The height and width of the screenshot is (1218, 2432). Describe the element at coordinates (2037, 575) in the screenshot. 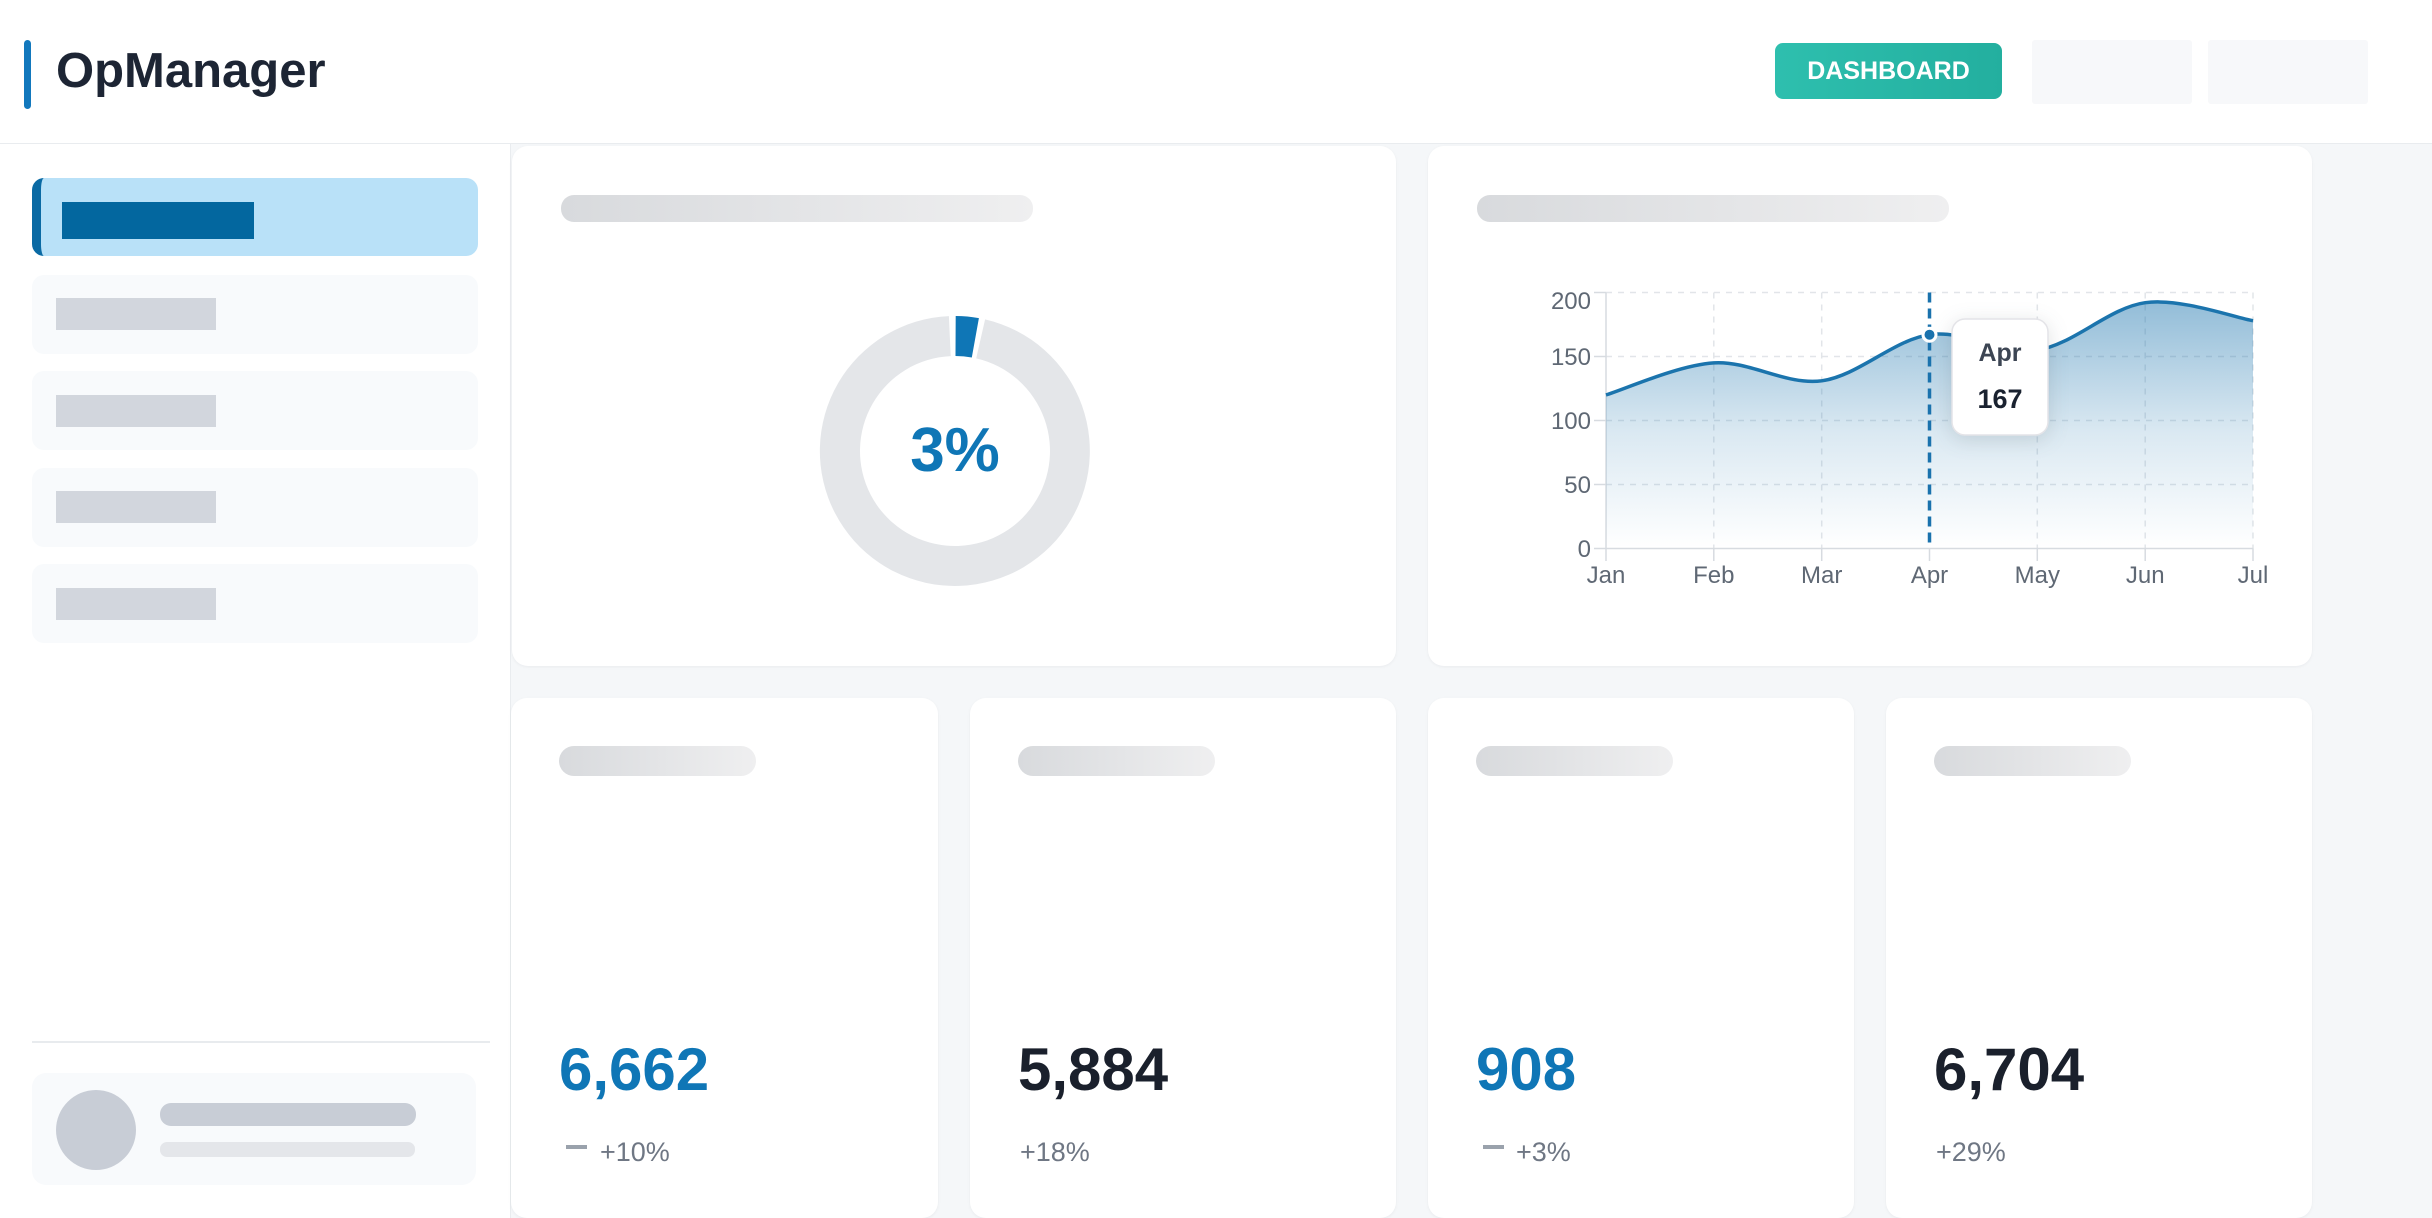

I see `svg-text: May` at that location.